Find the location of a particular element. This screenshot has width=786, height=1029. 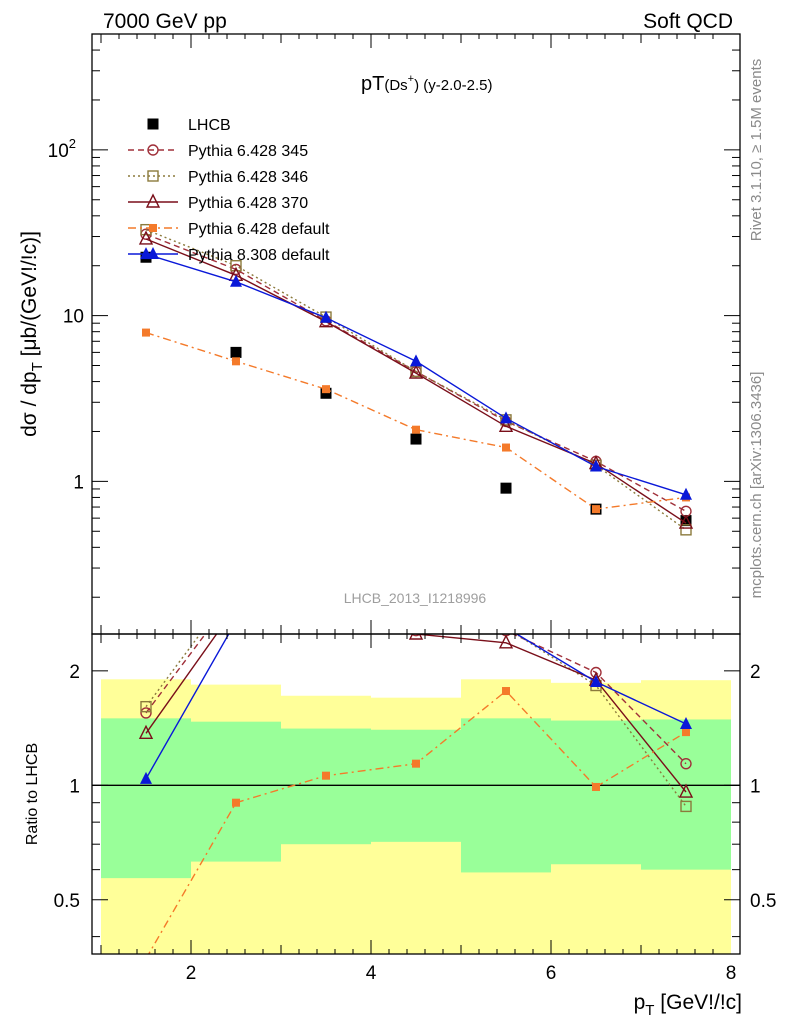

analysis-watermark: LHCB_2013_I1218996 is located at coordinates (415, 598).